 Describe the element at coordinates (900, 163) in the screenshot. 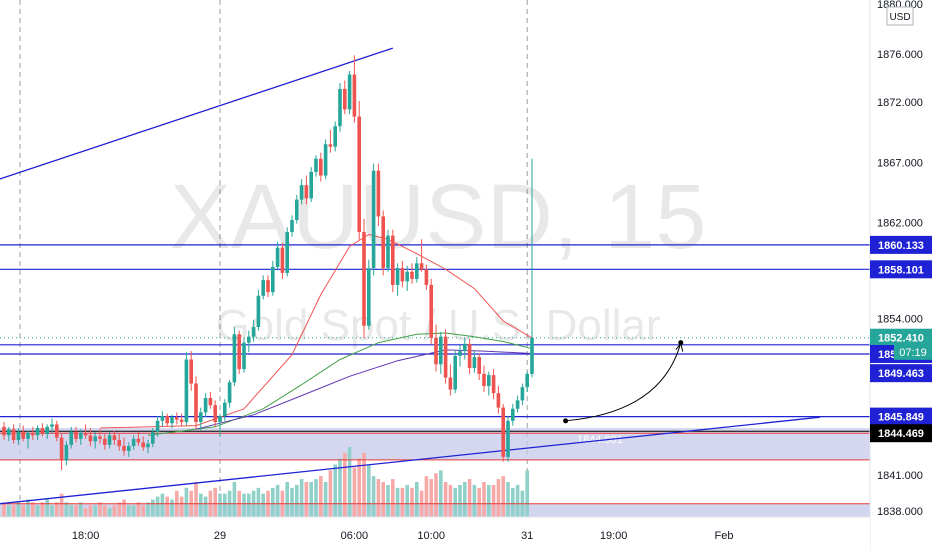

I see `price-tick-label: 1867.000` at that location.